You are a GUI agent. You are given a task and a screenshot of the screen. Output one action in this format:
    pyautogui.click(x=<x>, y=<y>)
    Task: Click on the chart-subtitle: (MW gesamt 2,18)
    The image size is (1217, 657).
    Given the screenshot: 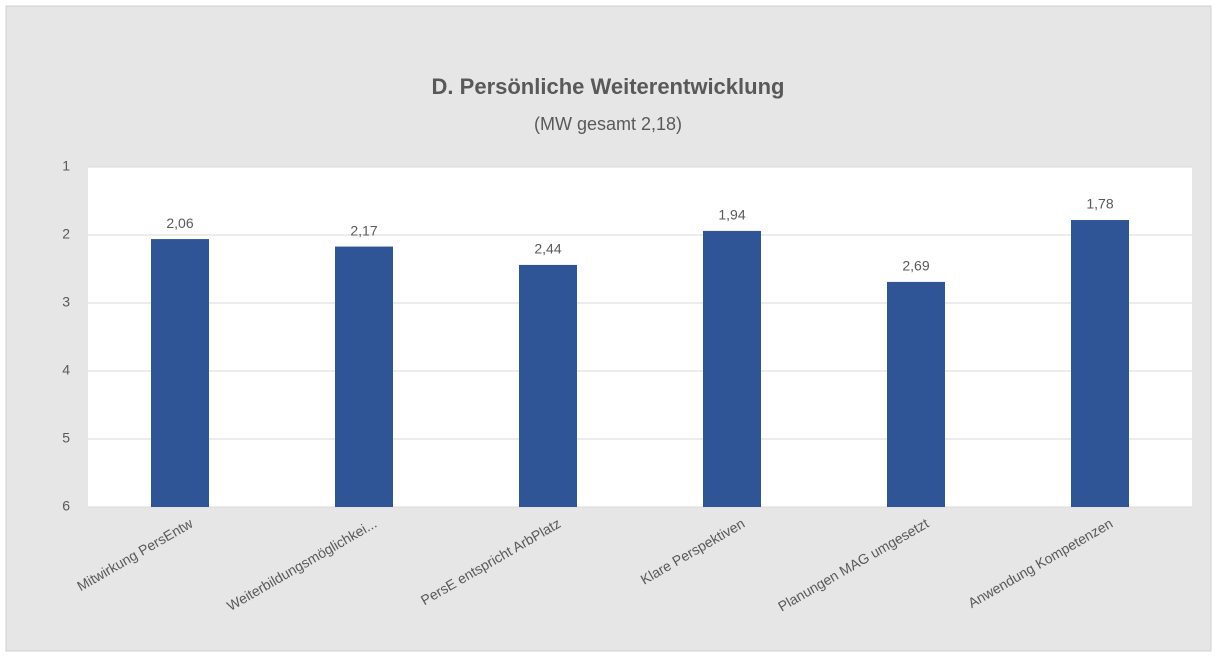 What is the action you would take?
    pyautogui.click(x=608, y=124)
    